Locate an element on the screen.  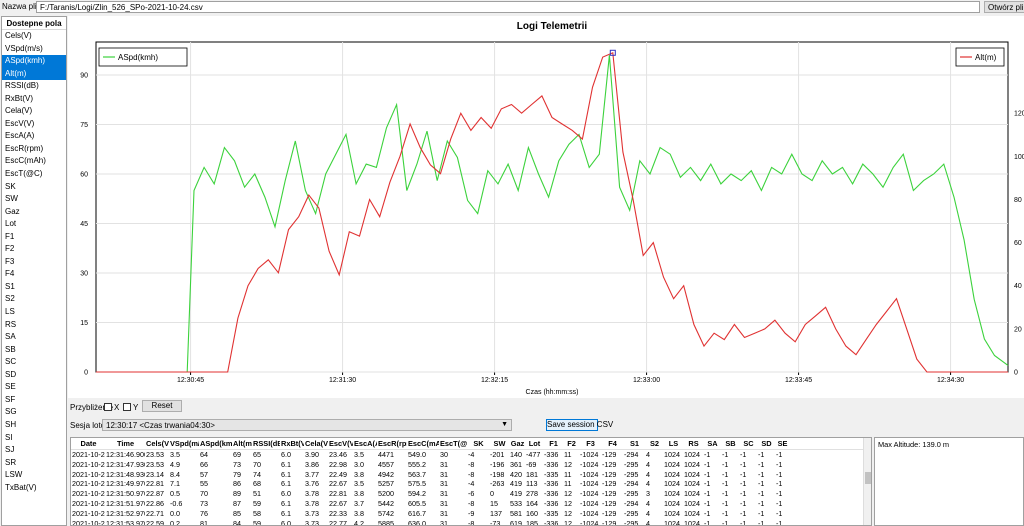
field-item: SC is located at coordinates (11, 362).